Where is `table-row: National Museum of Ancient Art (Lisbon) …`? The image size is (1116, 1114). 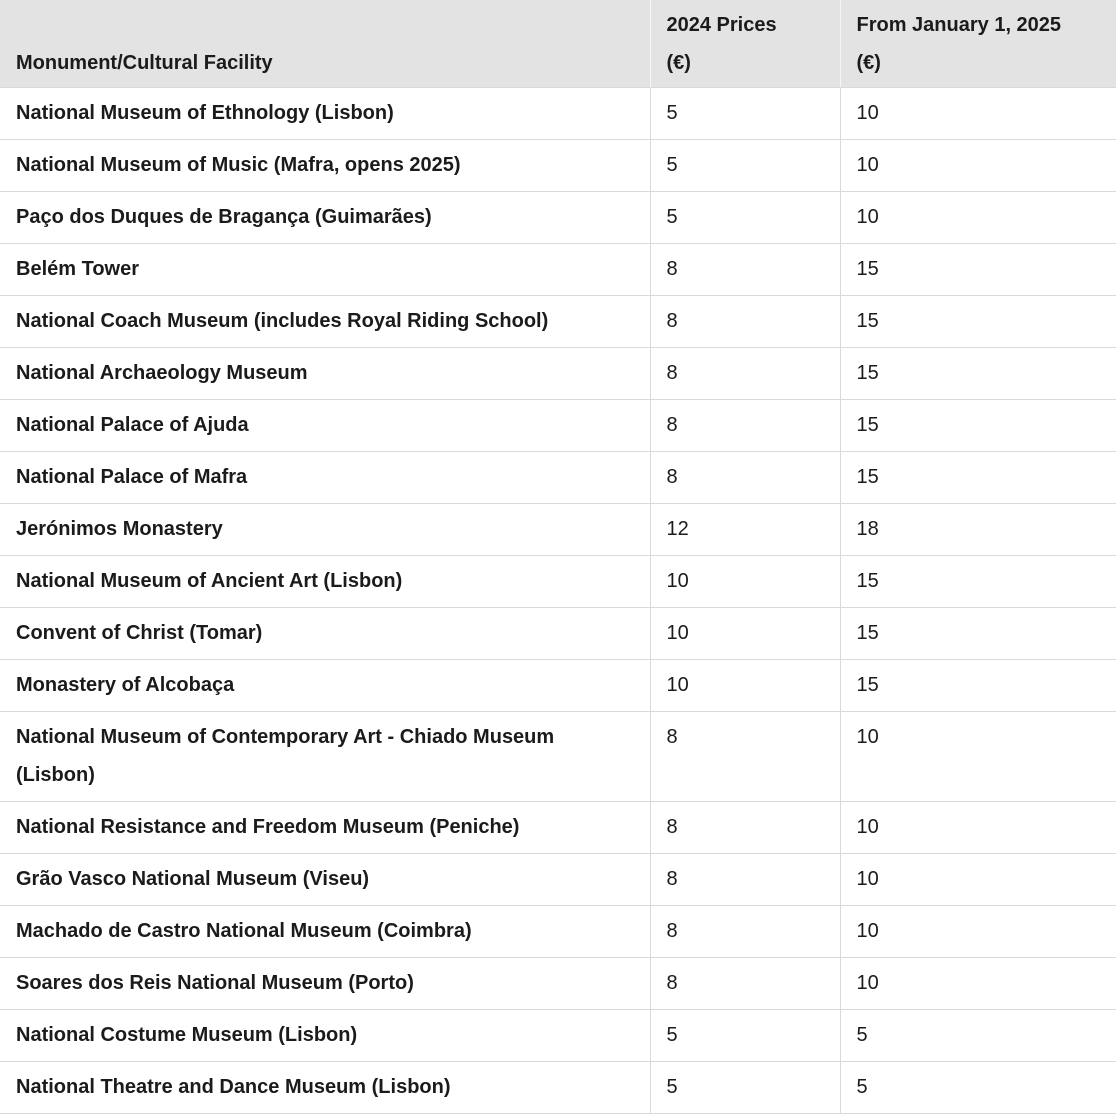
table-row: National Museum of Ancient Art (Lisbon) … is located at coordinates (558, 581).